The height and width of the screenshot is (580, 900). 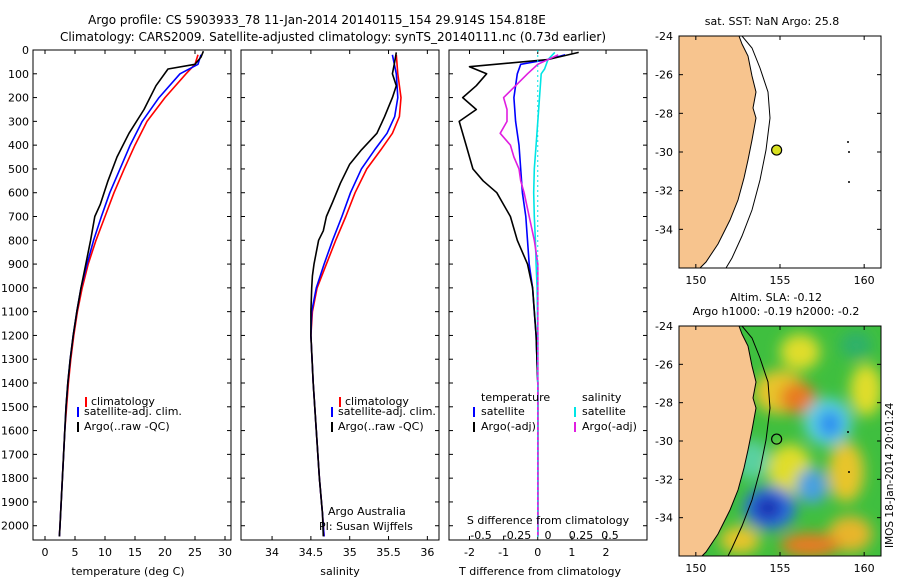 I want to click on s-tick: -0.25, so click(x=517, y=535).